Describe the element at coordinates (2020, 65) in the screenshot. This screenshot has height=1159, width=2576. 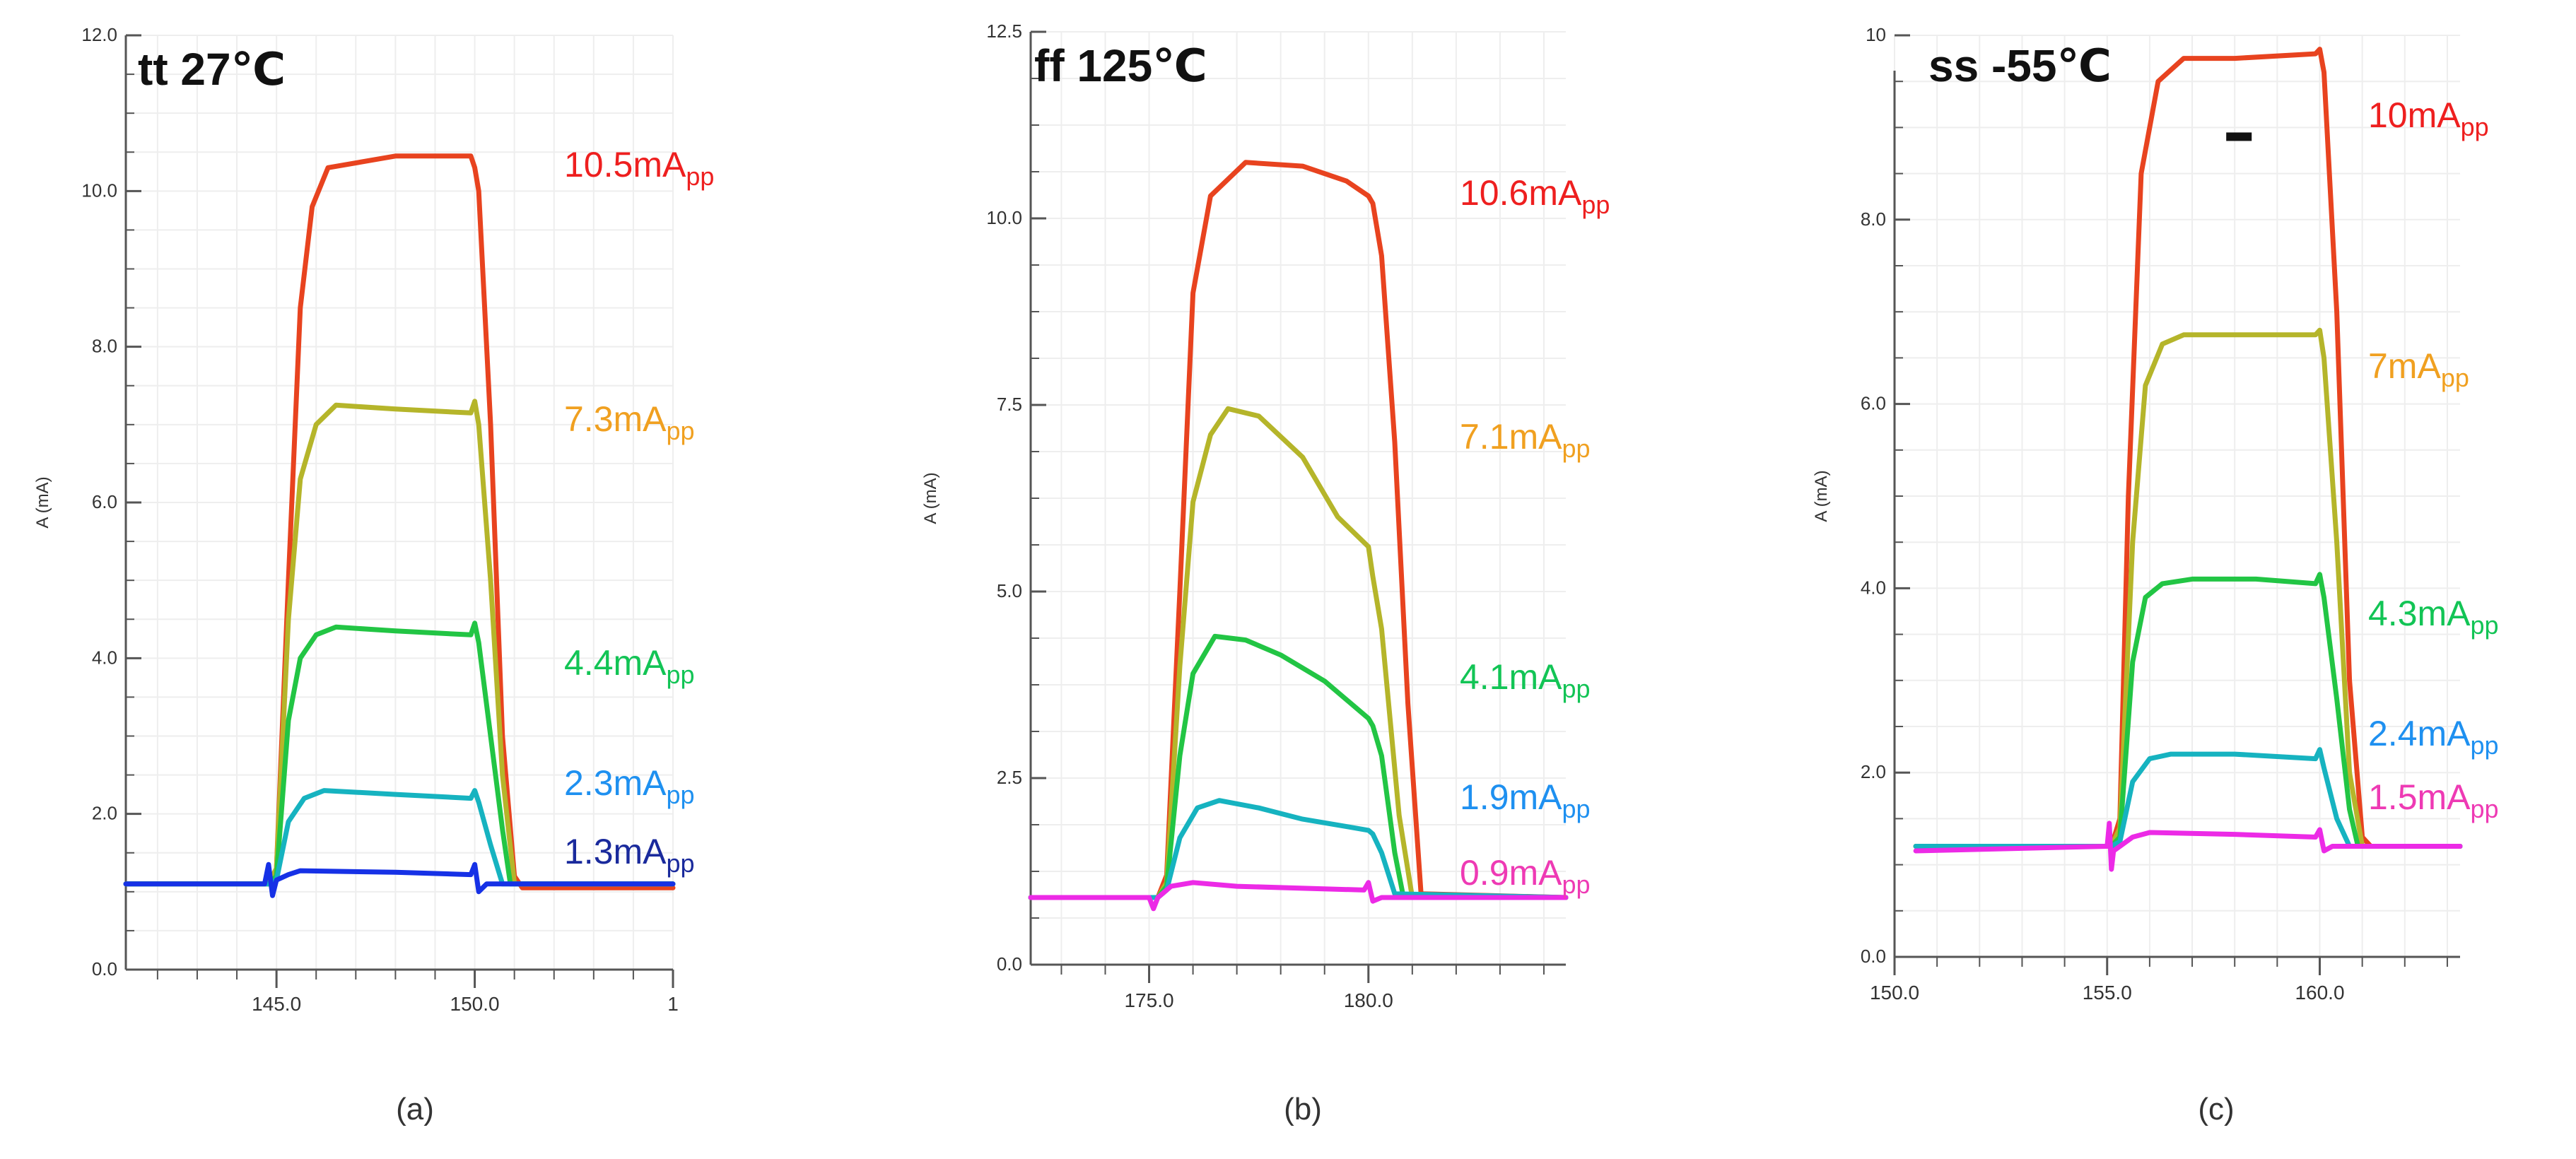
I see `panel-title: ss -55℃` at that location.